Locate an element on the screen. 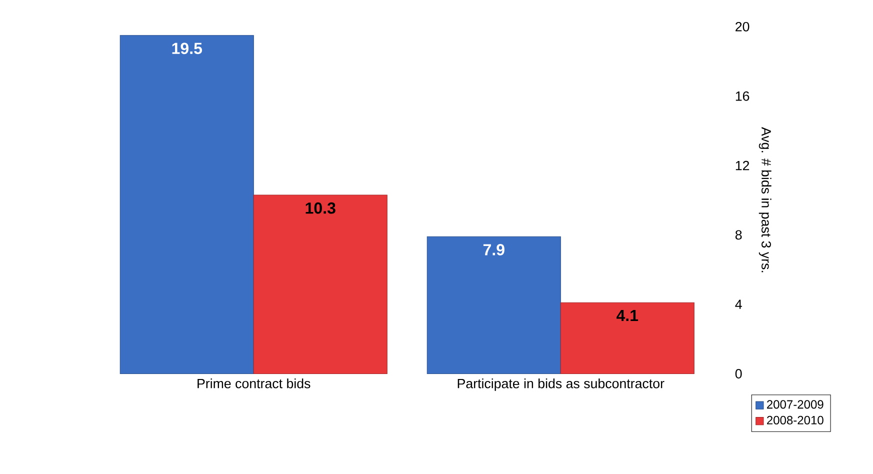  data-label: 7.9 is located at coordinates (493, 250).